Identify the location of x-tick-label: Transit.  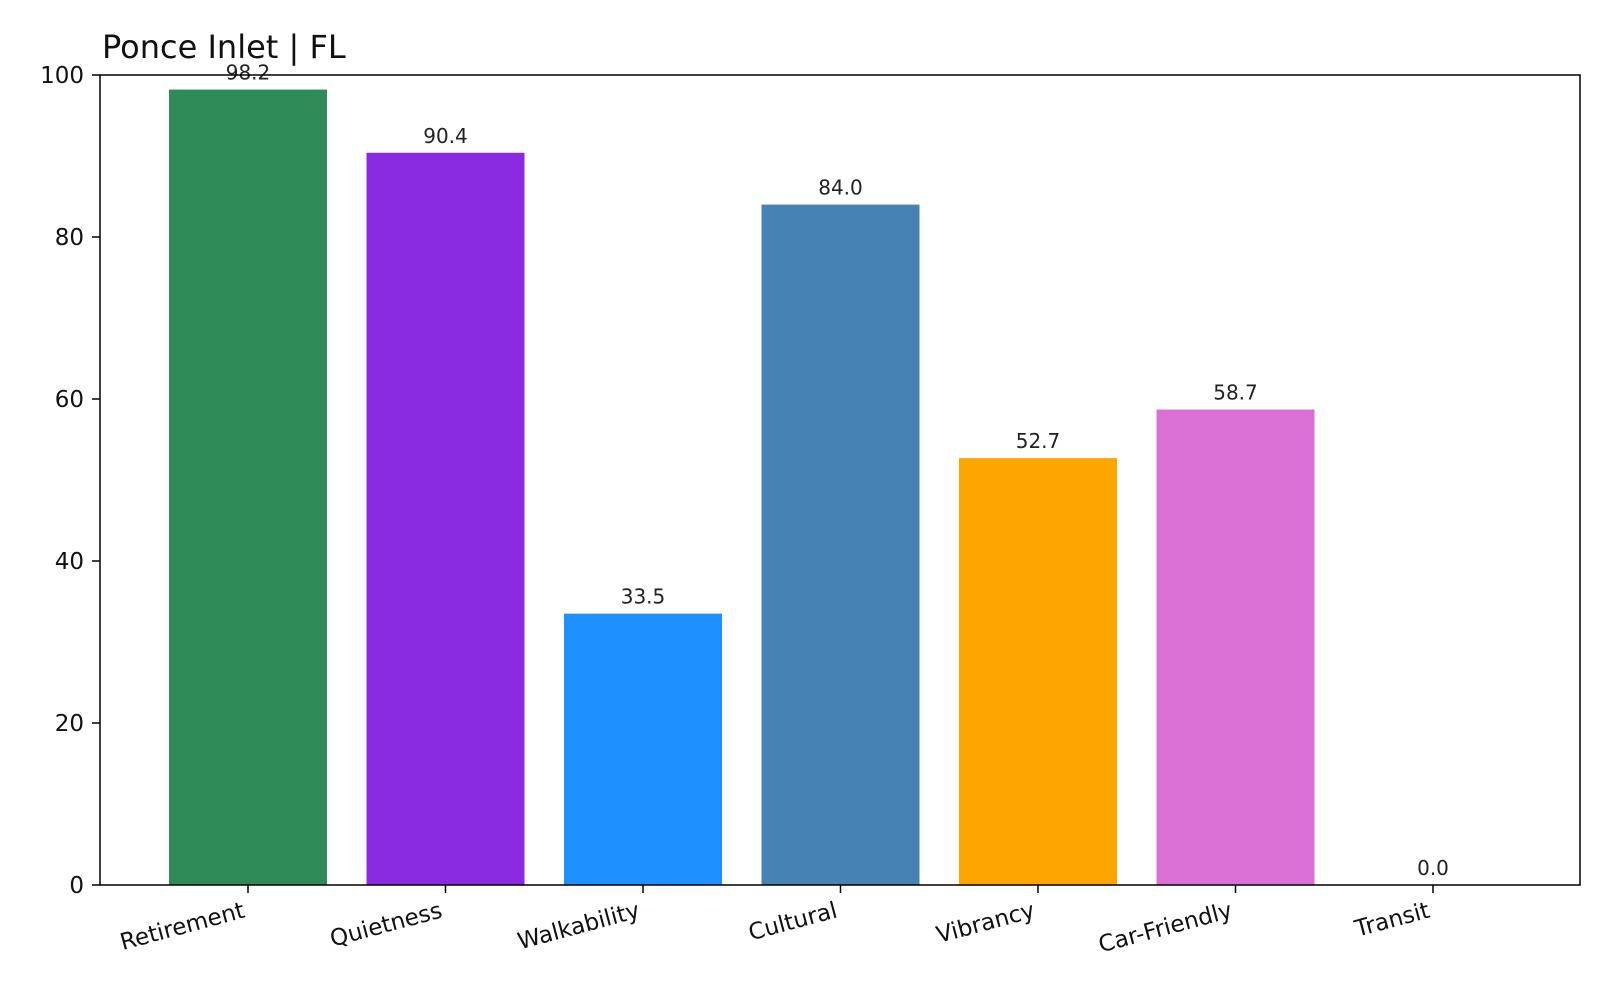
(1391, 920).